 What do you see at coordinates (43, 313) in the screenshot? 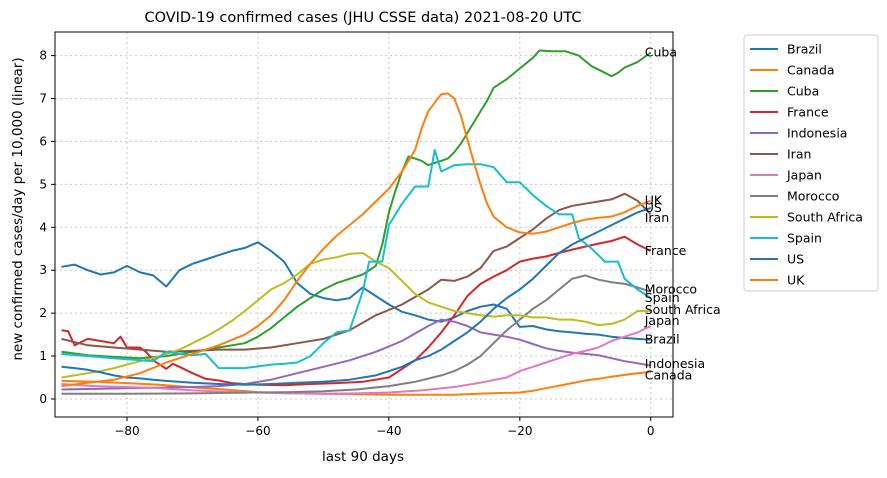
I see `y-tick-label: 2` at bounding box center [43, 313].